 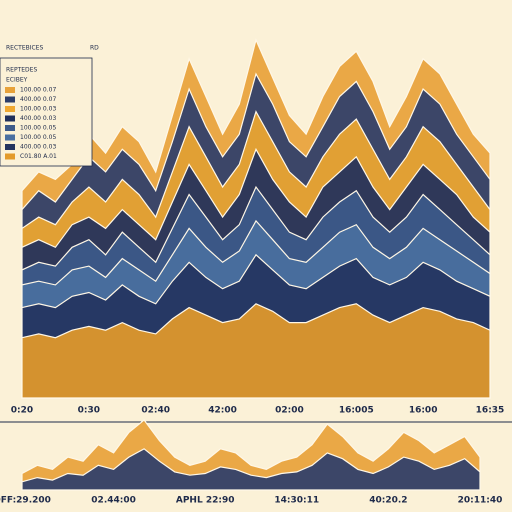 I want to click on legend-label: C01.80 A.01, so click(x=38, y=156).